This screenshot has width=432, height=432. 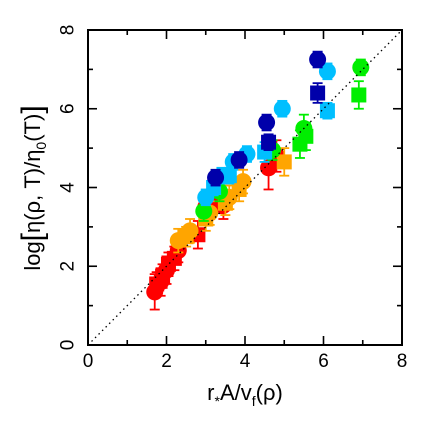 I want to click on x-axis-label: r*A/vf(ρ), so click(x=245, y=394).